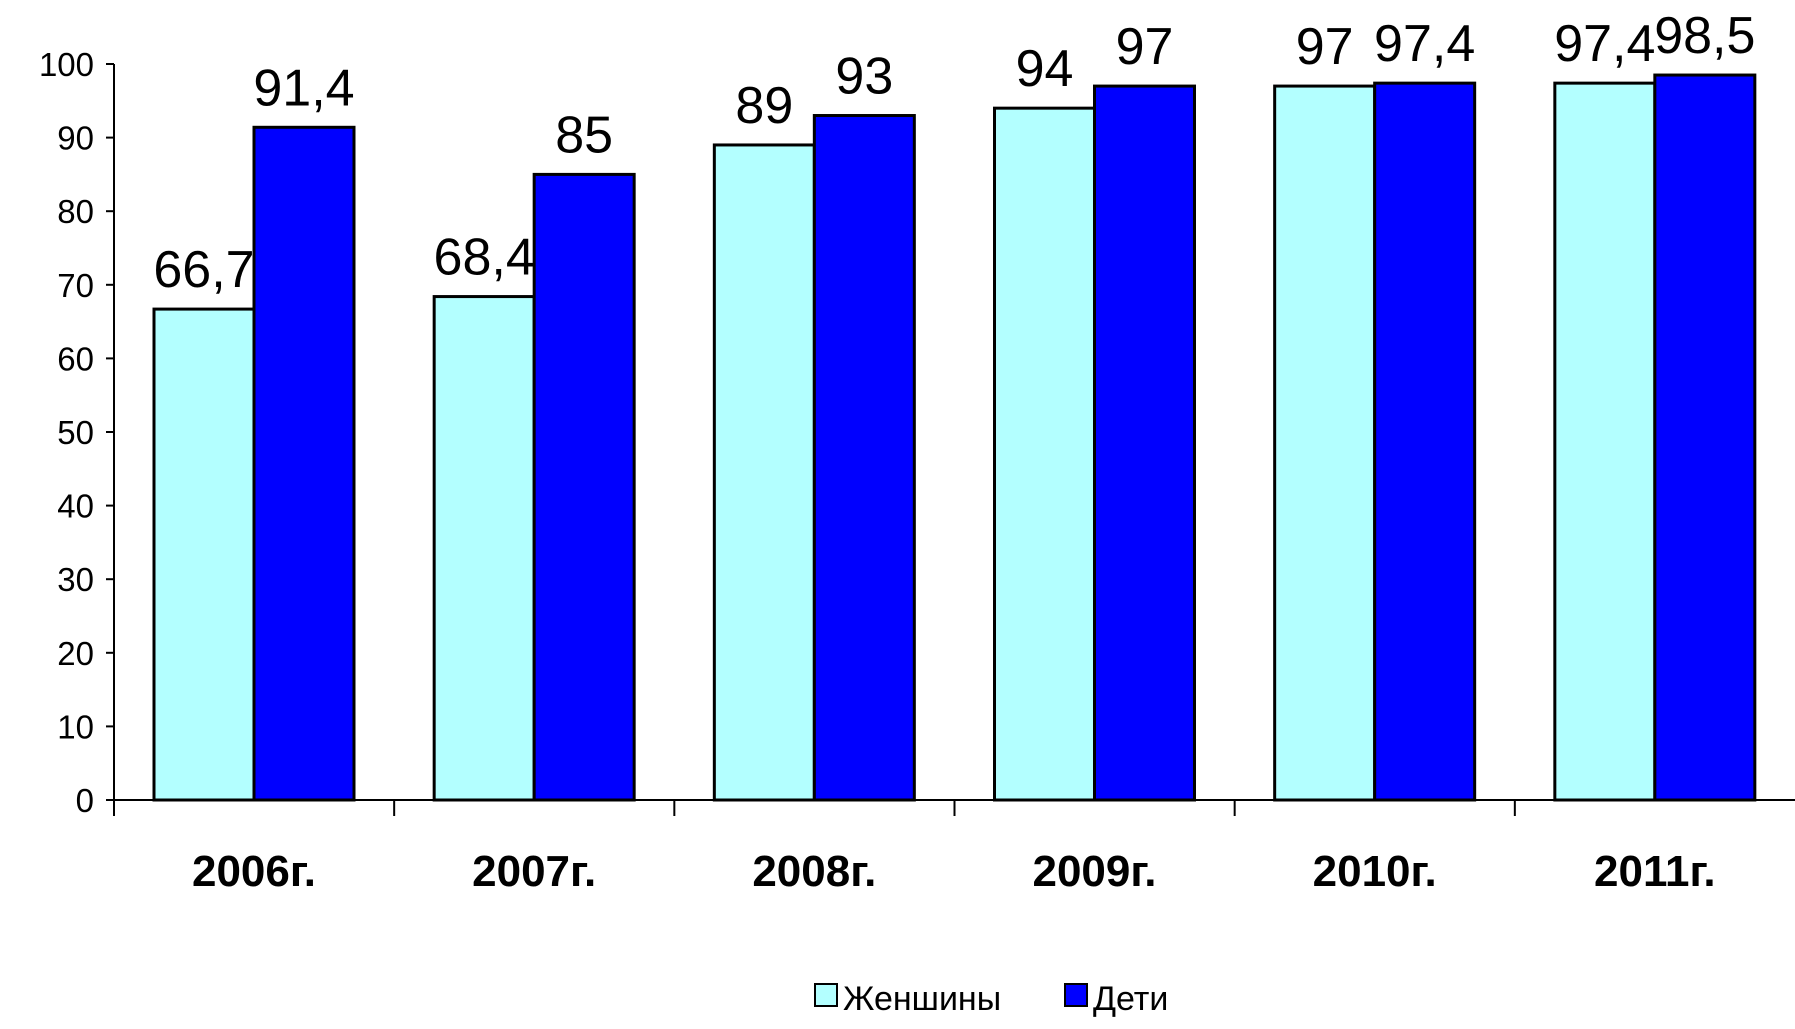  I want to click on x-tick-label: 2009г., so click(1094, 871).